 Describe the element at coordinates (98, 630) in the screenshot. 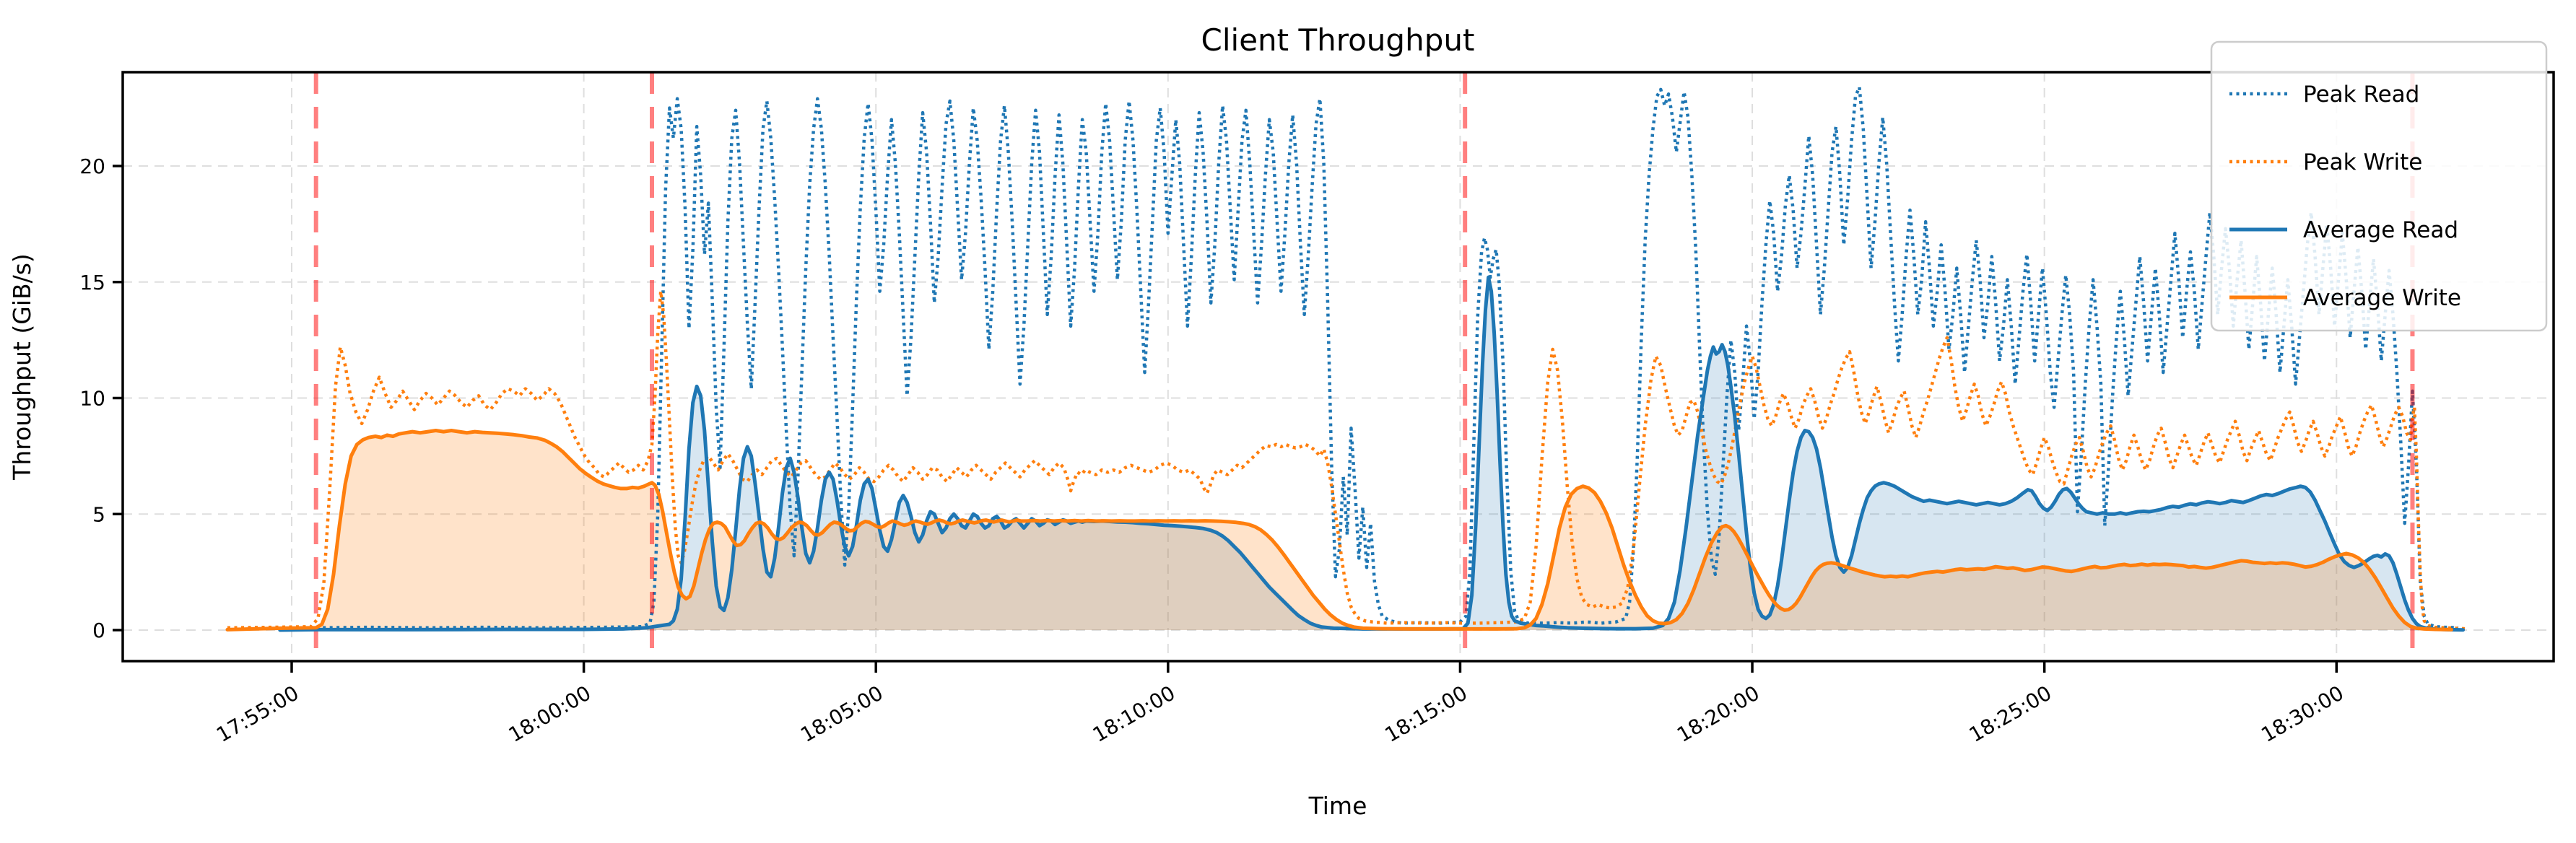

I see `y-tick-label-0: 0` at that location.